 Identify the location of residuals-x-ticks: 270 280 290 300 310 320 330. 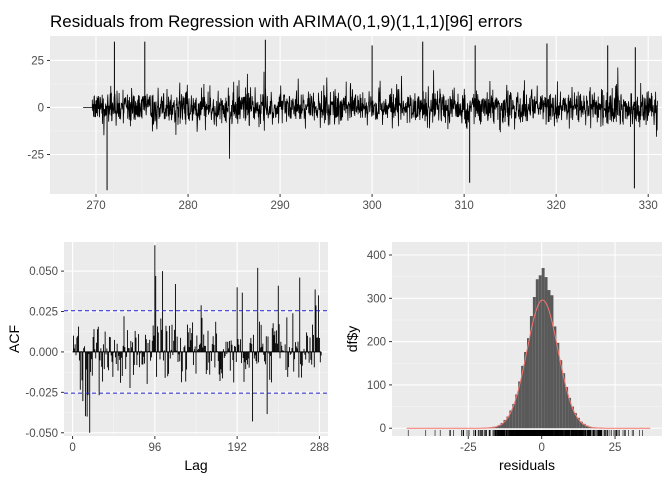
(372, 203).